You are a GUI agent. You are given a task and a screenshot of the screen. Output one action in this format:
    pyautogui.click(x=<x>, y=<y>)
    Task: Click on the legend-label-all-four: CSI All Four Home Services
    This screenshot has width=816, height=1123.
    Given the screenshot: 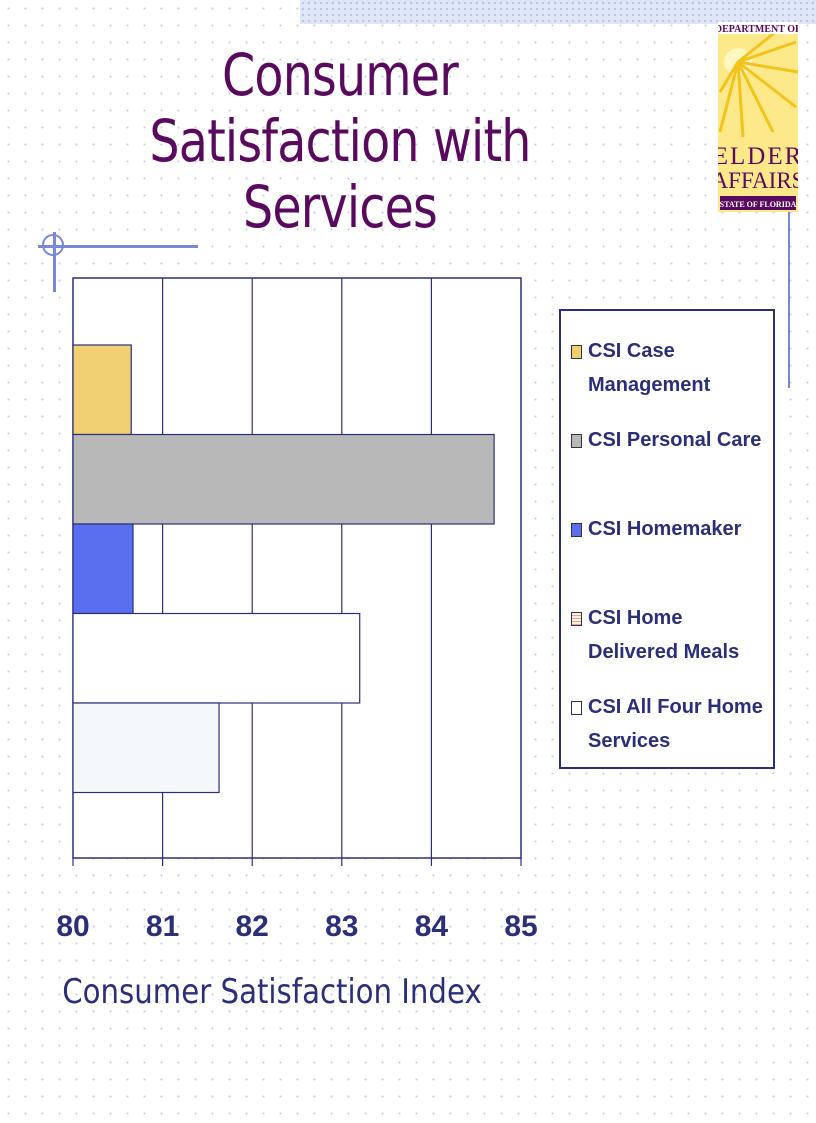 What is the action you would take?
    pyautogui.click(x=675, y=724)
    